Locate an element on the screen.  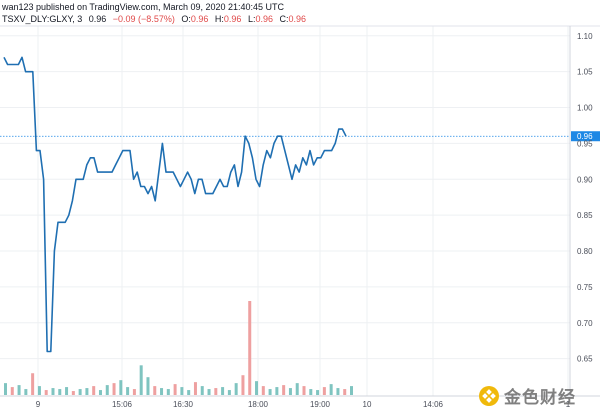
price-tick-label: 1.10 is located at coordinates (585, 36).